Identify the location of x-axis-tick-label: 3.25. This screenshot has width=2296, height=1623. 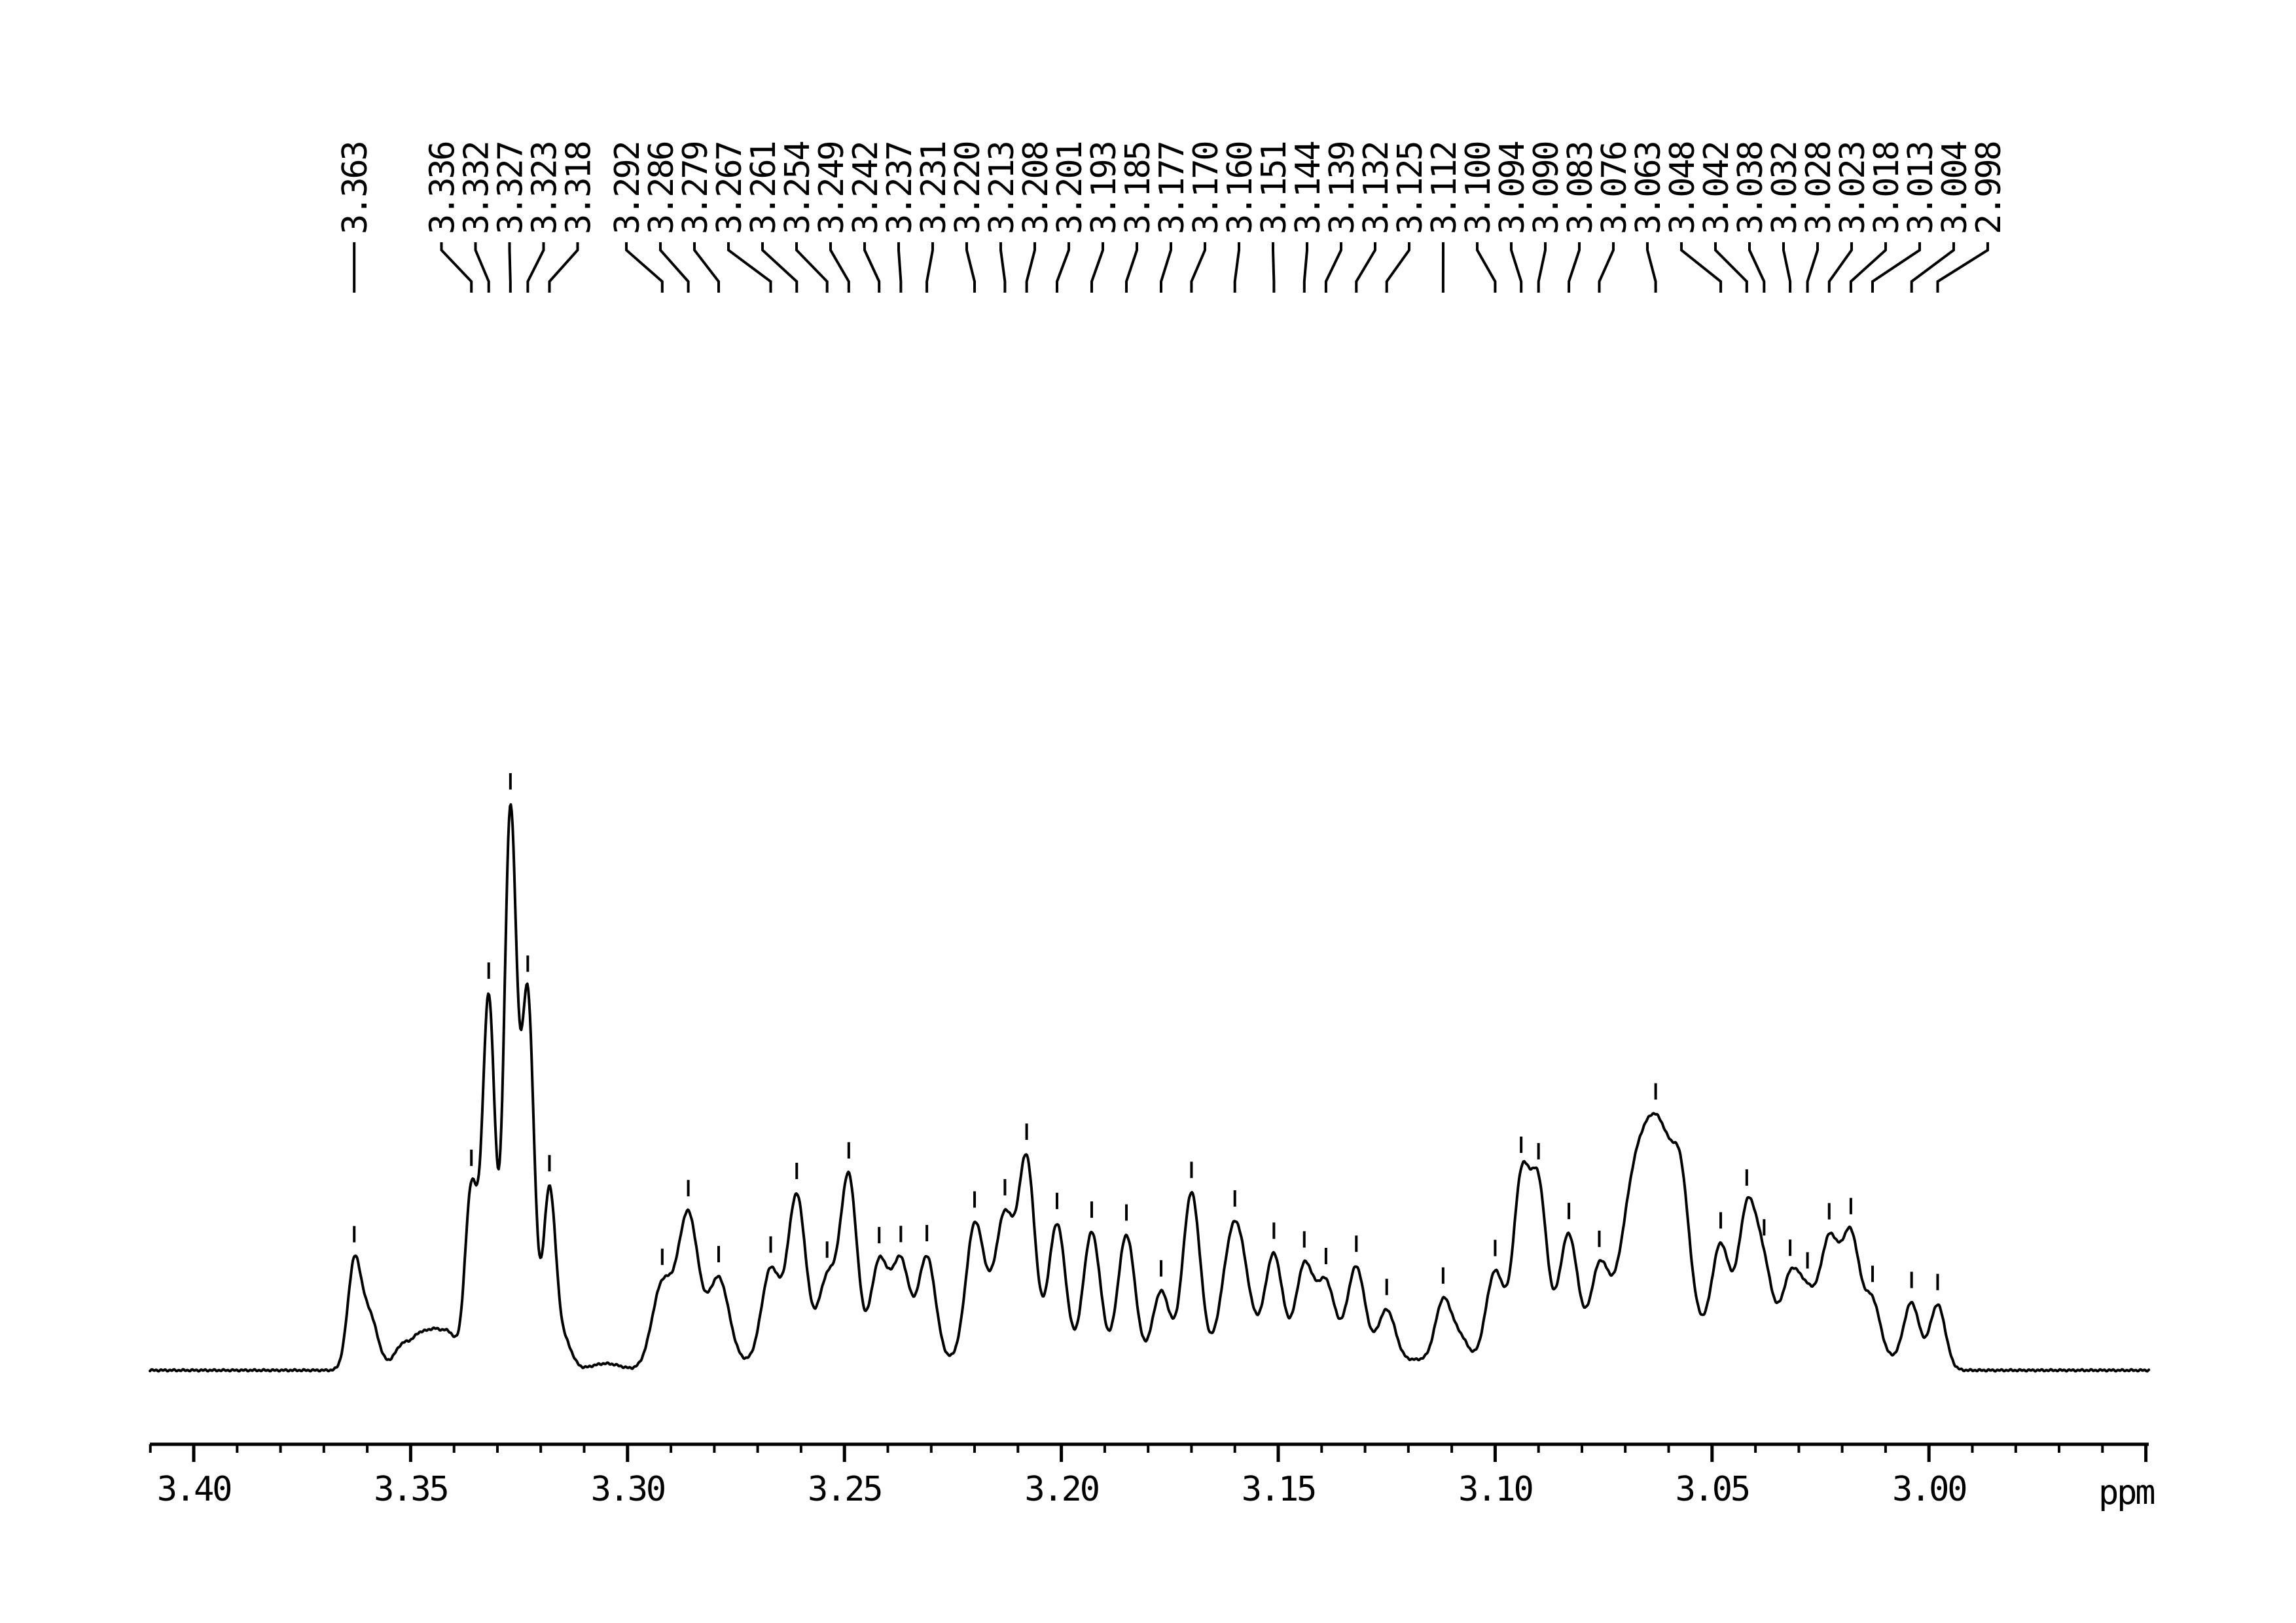
(845, 1489).